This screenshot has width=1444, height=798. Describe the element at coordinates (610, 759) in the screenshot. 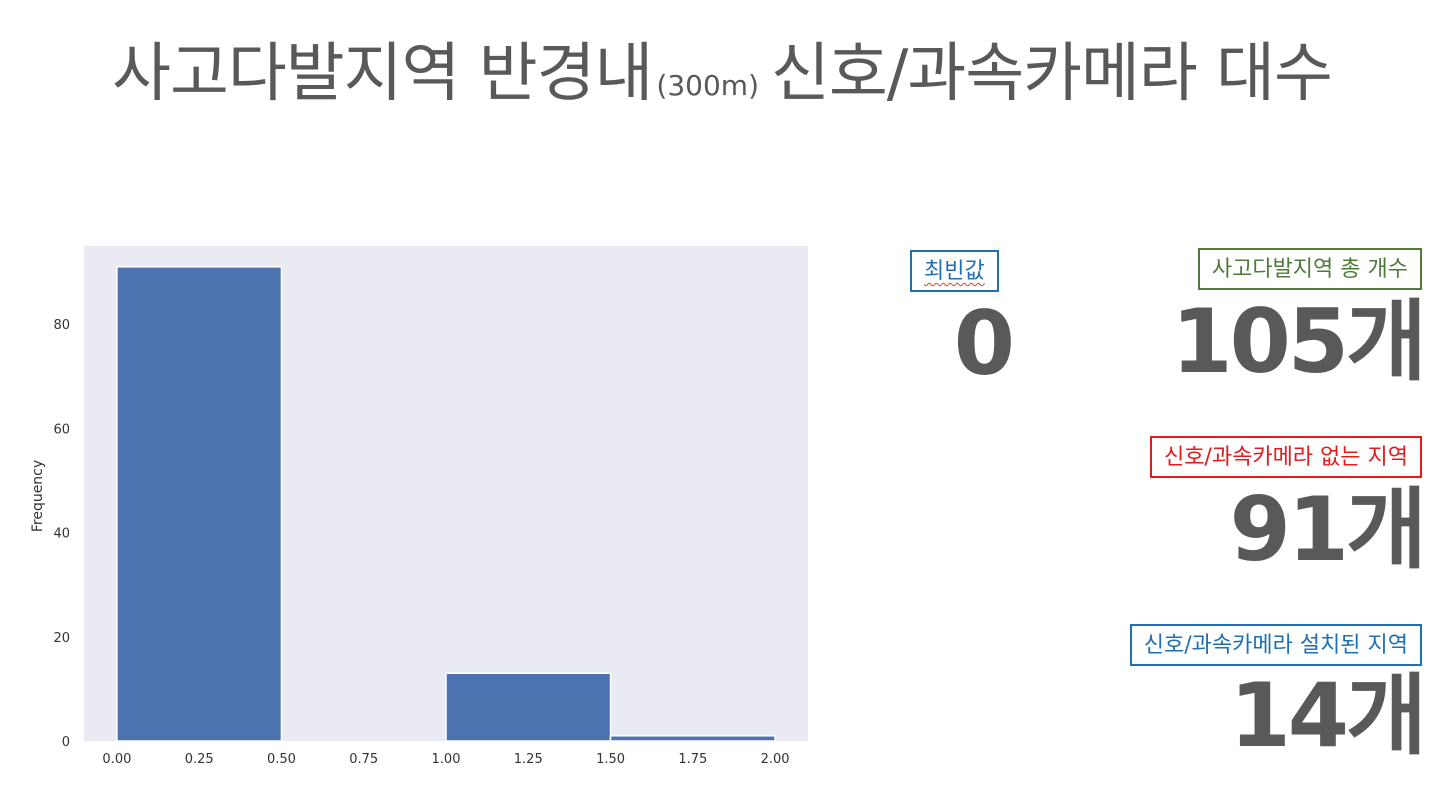

I see `x-tick-label: 1.50` at that location.